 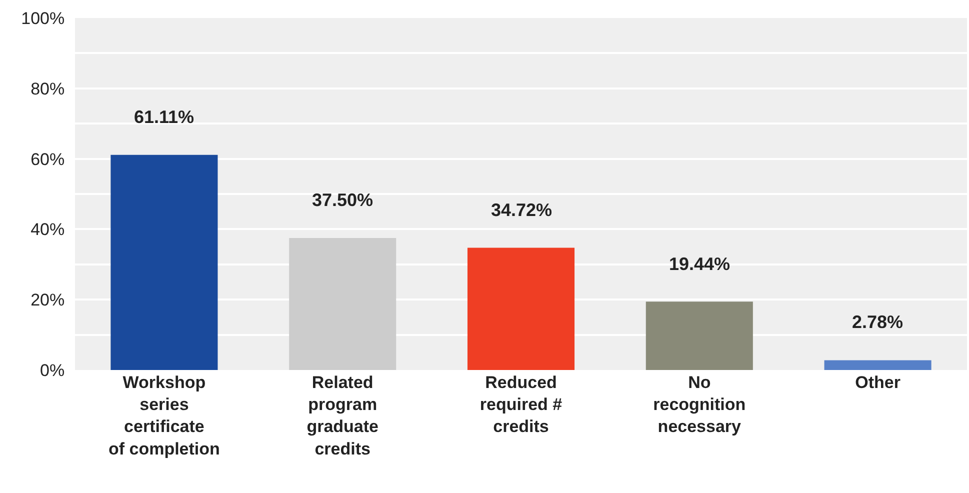 What do you see at coordinates (699, 264) in the screenshot?
I see `data-label: 19.44%` at bounding box center [699, 264].